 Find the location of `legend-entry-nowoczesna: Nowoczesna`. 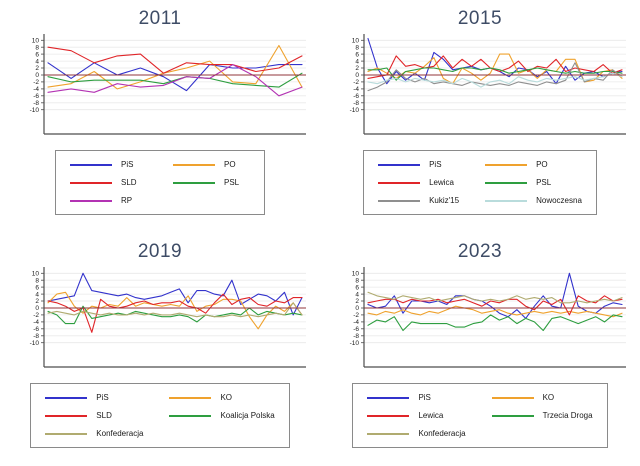

legend-entry-nowoczesna: Nowoczesna is located at coordinates (533, 200).